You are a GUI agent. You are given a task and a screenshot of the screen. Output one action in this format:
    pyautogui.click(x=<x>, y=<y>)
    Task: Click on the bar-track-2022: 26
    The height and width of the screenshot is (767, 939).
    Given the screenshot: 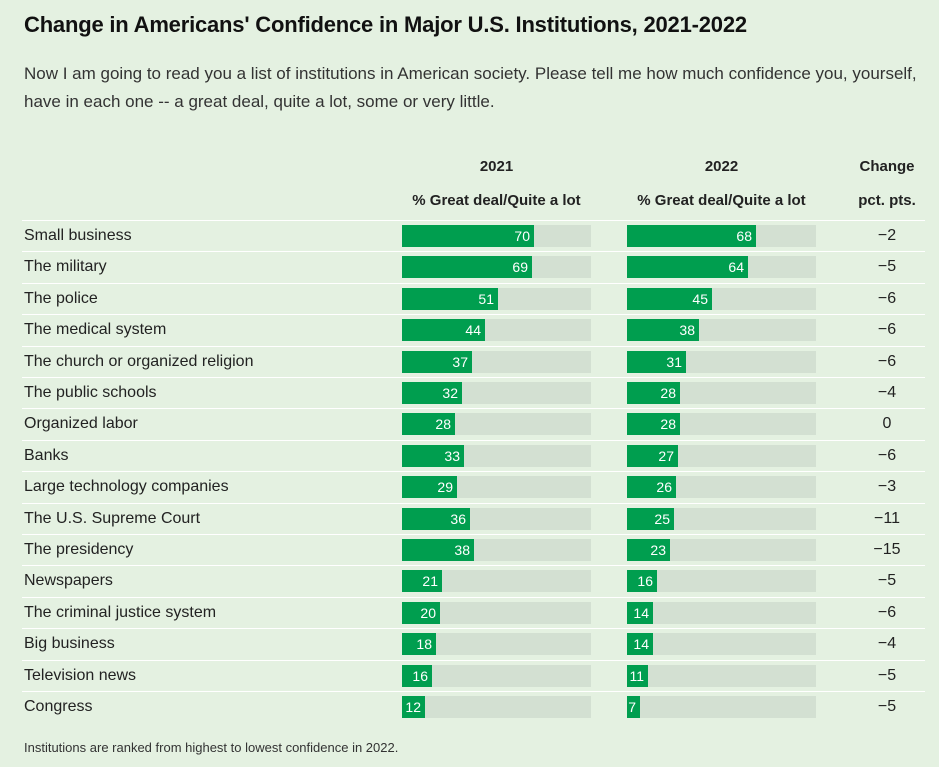 What is the action you would take?
    pyautogui.click(x=721, y=487)
    